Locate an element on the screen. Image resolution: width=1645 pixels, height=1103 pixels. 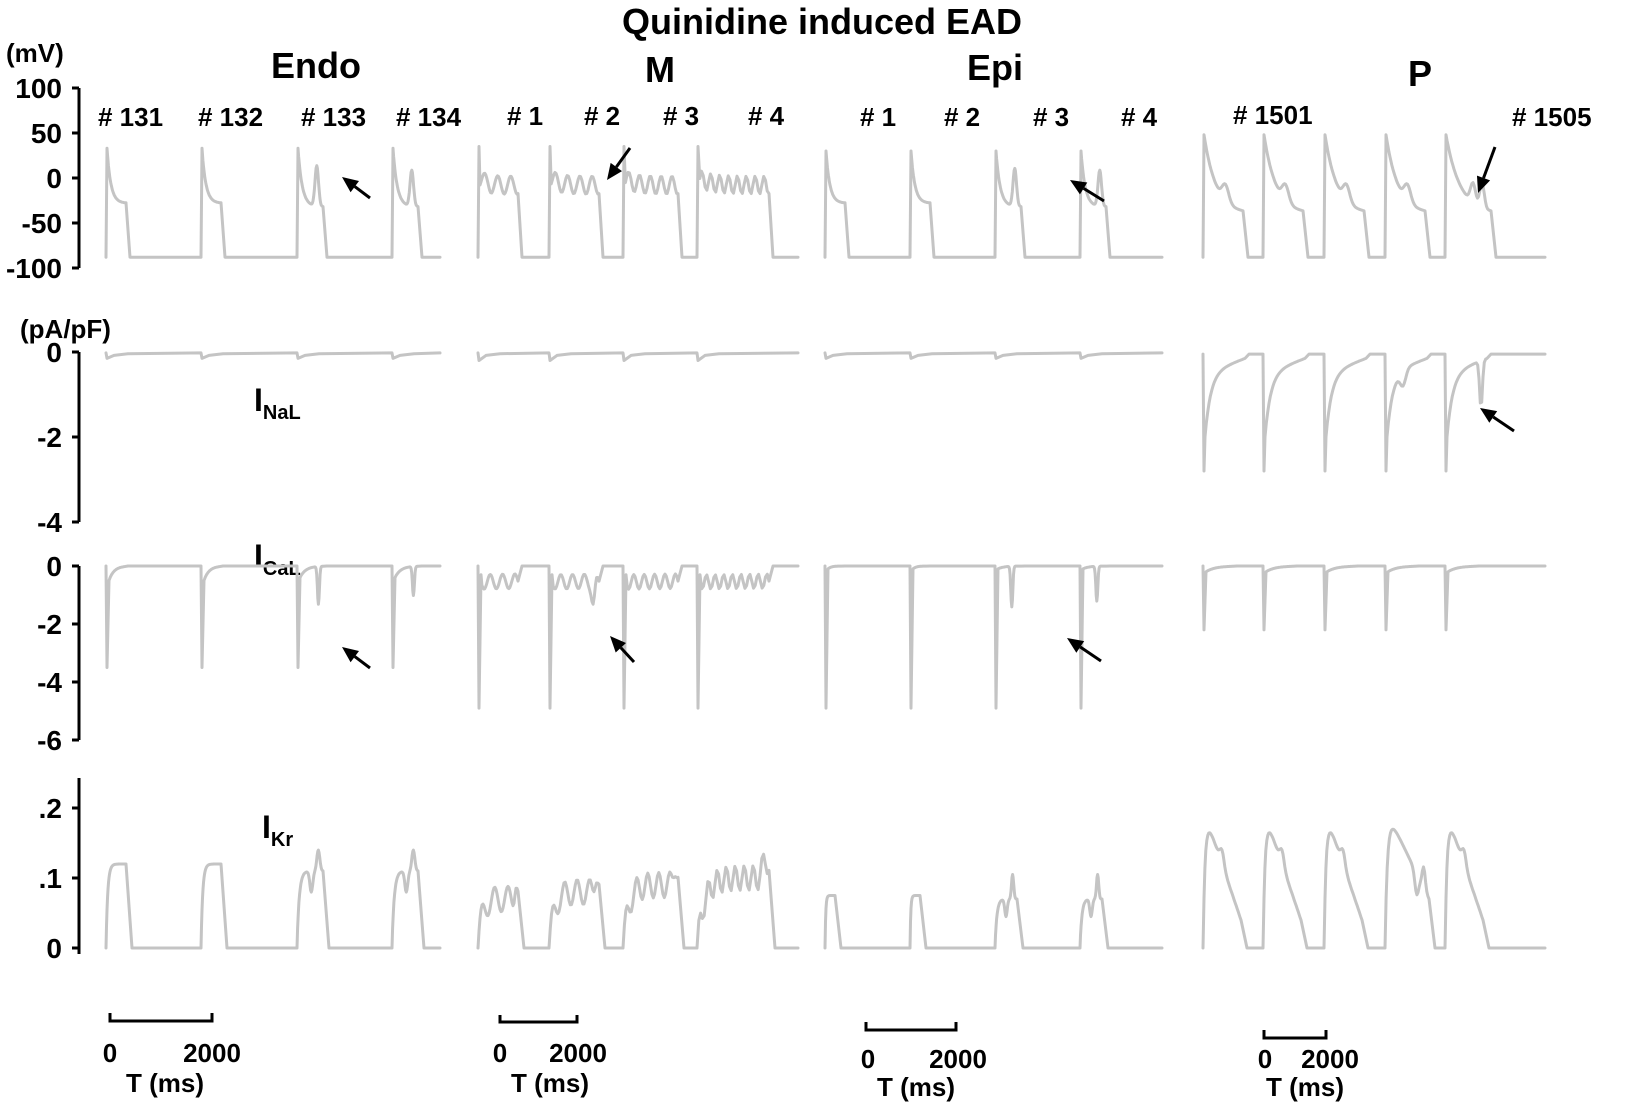
y-tick-label: 100 is located at coordinates (38, 88).